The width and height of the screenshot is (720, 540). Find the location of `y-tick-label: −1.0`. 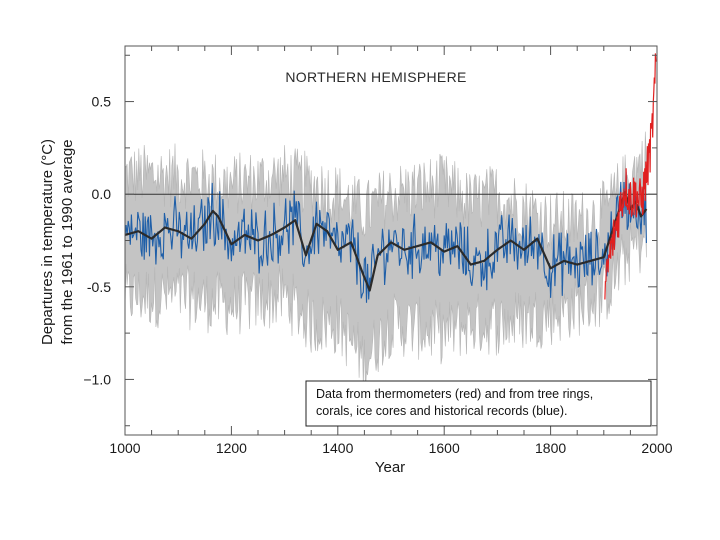

y-tick-label: −1.0 is located at coordinates (97, 379).